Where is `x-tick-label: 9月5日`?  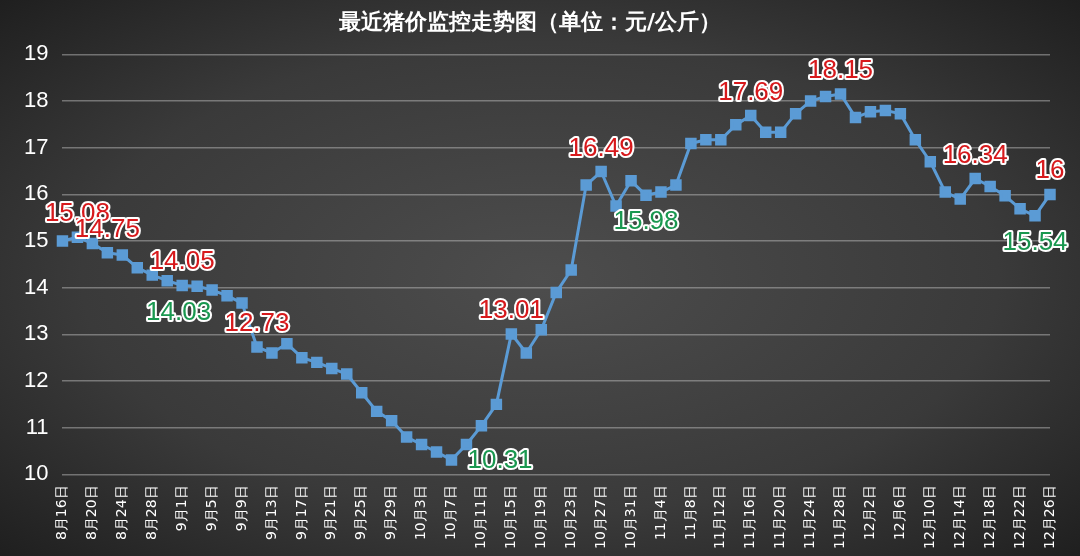 x-tick-label: 9月5日 is located at coordinates (210, 508).